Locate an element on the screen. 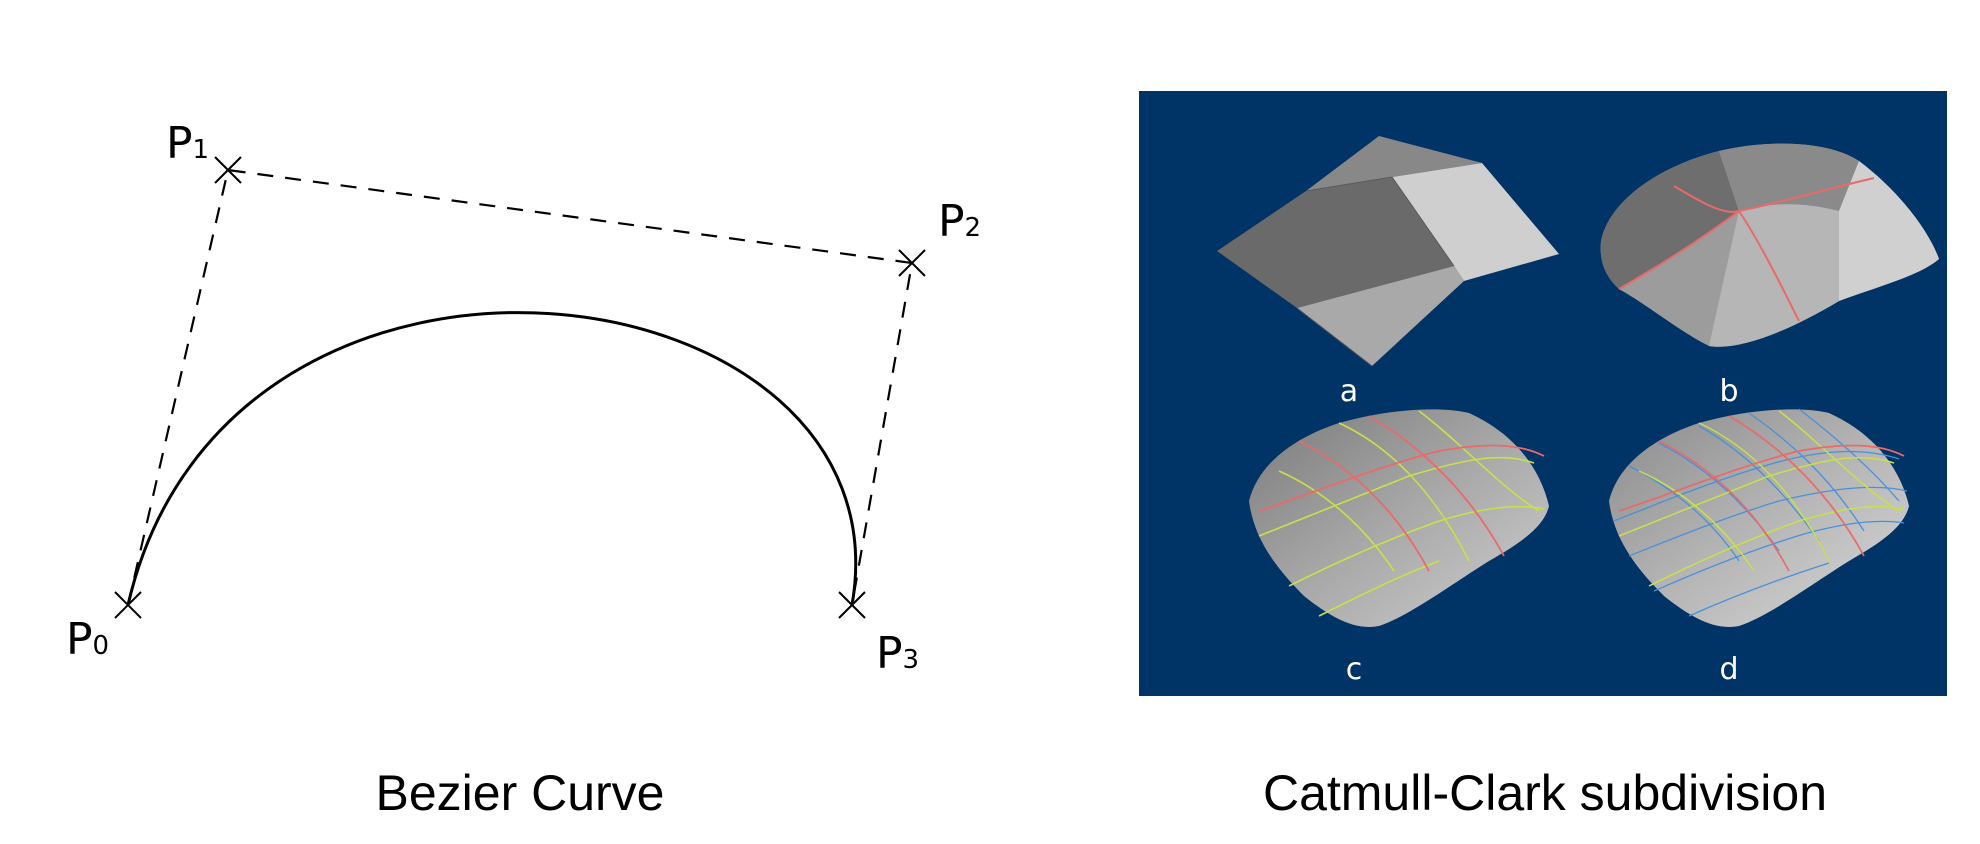 The image size is (1980, 844). label-p2: P2 is located at coordinates (959, 221).